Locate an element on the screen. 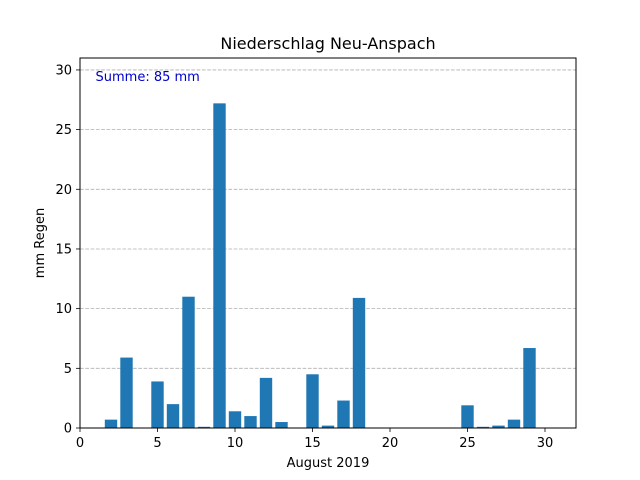  x-axis-label: August 2019 is located at coordinates (328, 463).